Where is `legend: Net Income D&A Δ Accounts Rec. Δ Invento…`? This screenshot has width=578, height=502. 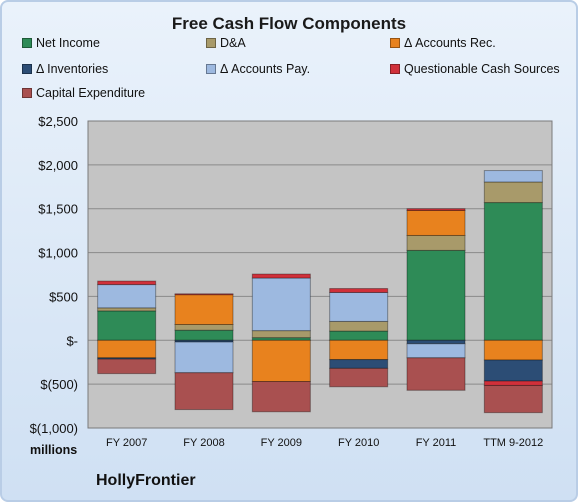
legend: Net Income D&A Δ Accounts Rec. Δ Invento… is located at coordinates (300, 71).